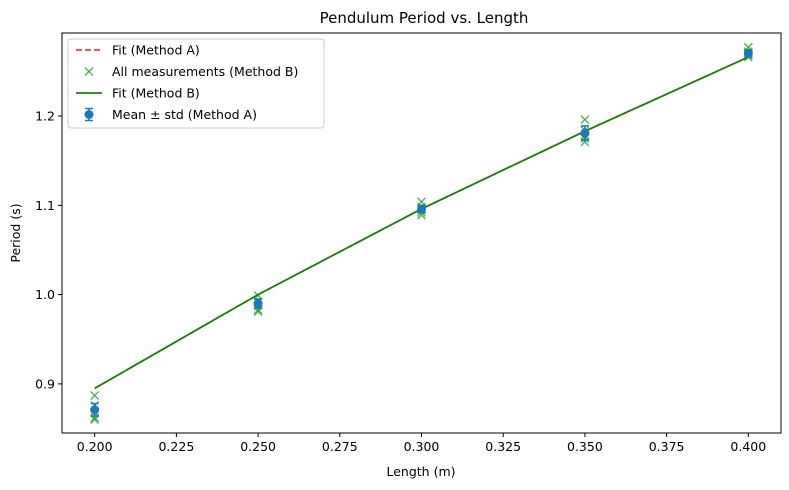 The height and width of the screenshot is (490, 789). Describe the element at coordinates (258, 446) in the screenshot. I see `x-tick-label: 0.250` at that location.